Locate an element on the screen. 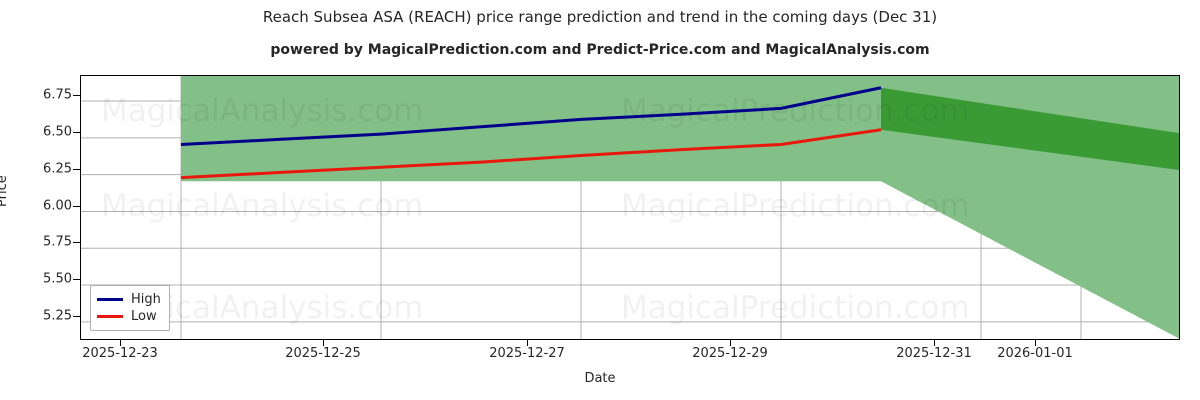 This screenshot has width=1200, height=400. legend-swatch-low is located at coordinates (110, 316).